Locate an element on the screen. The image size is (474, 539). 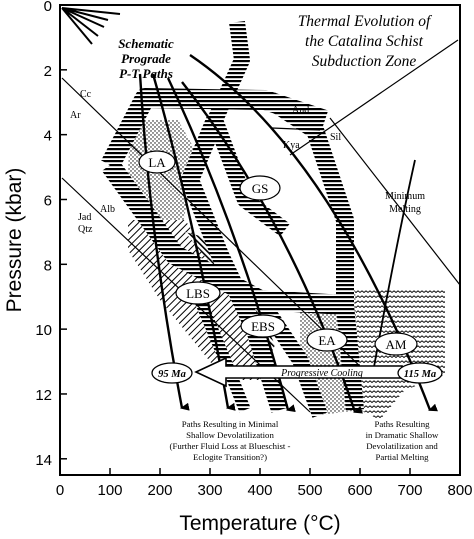
facies-am-oval is located at coordinates (396, 344).